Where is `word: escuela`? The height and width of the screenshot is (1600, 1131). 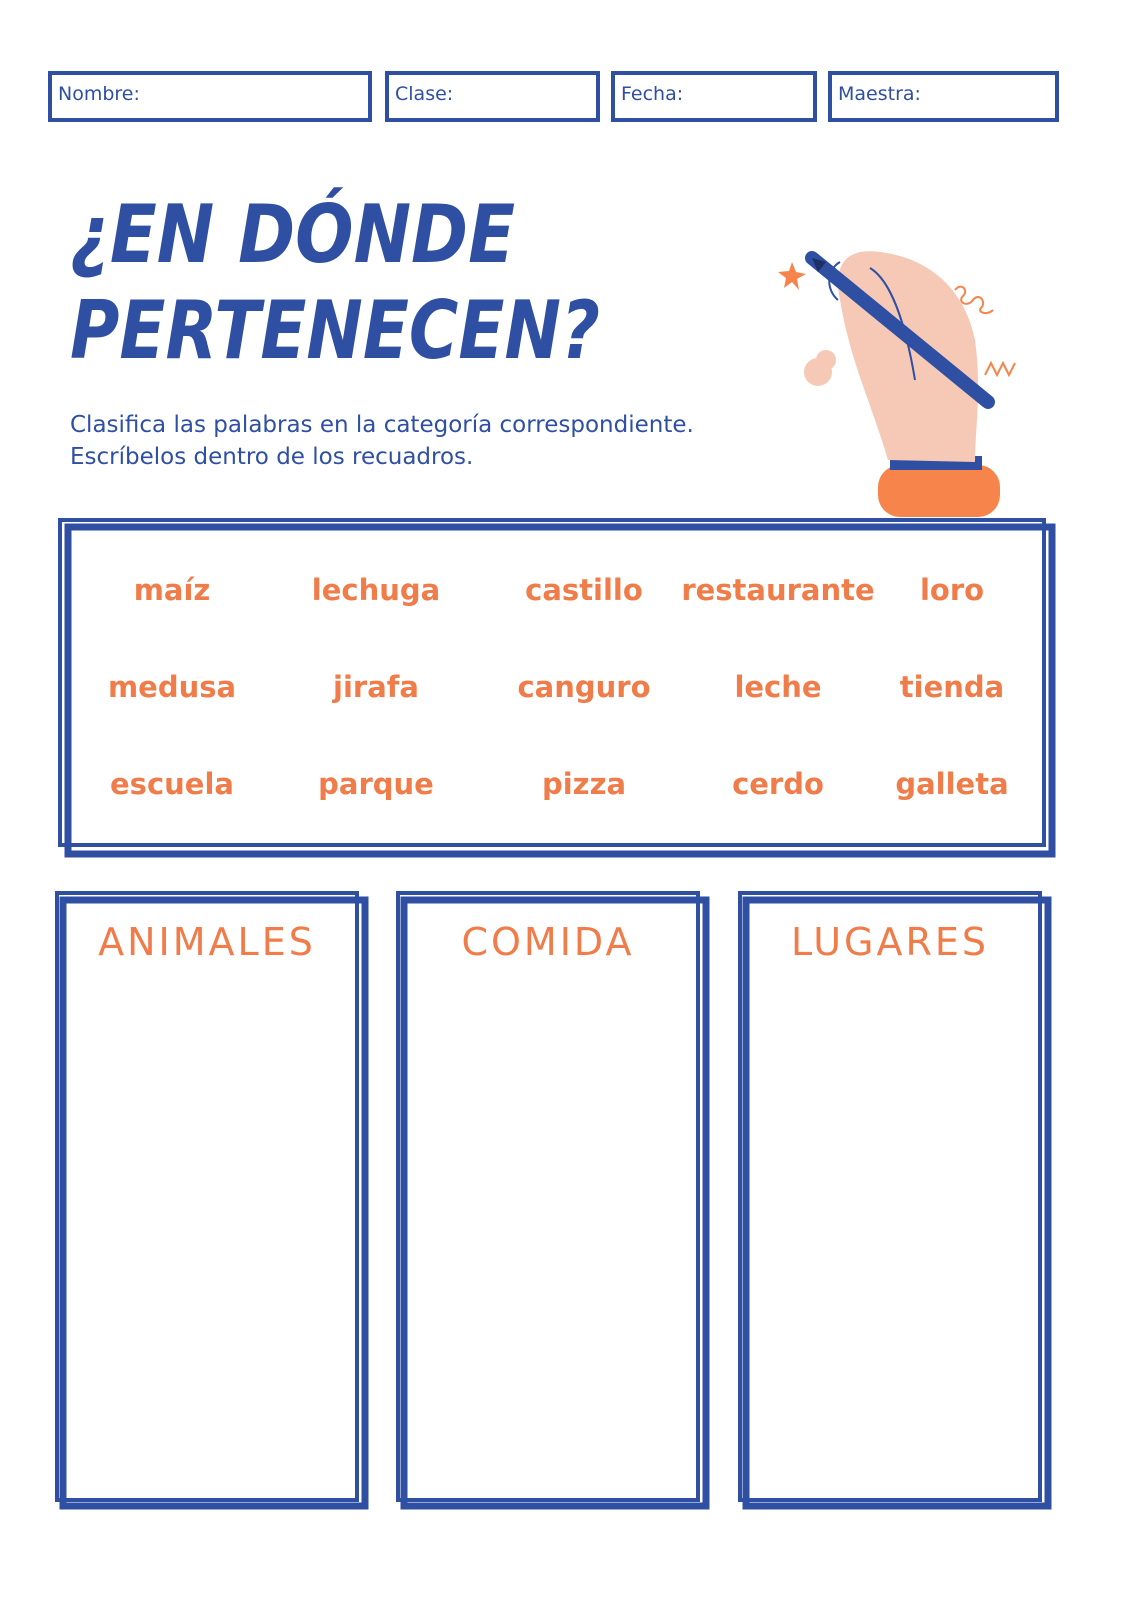
word: escuela is located at coordinates (172, 784).